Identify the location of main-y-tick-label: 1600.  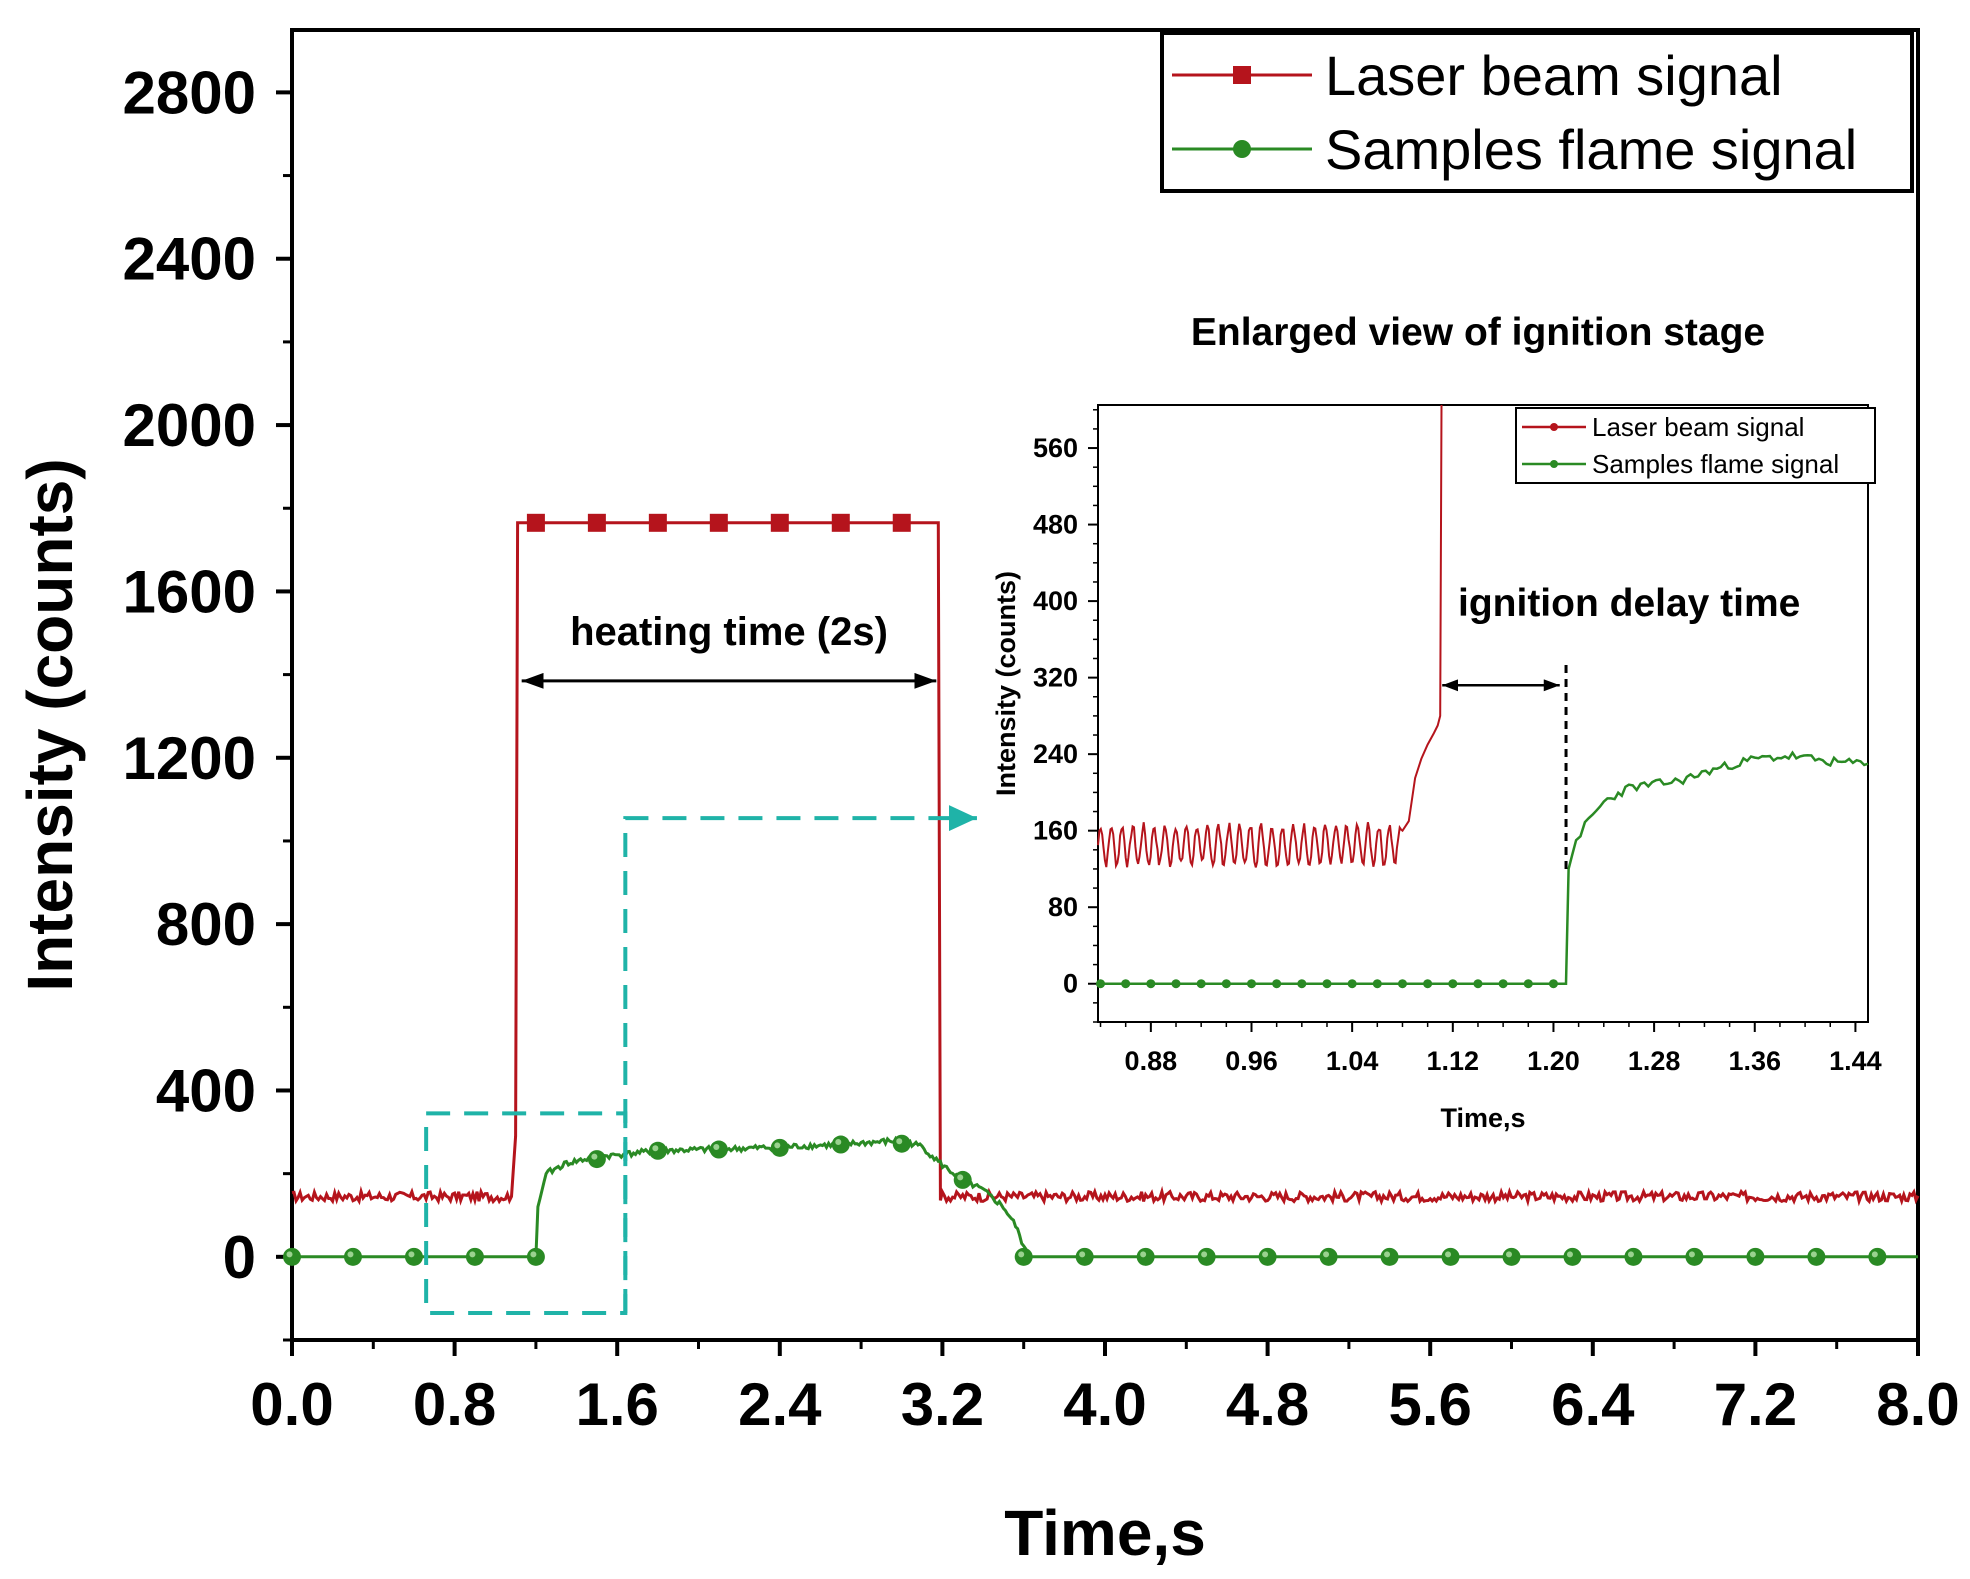
(189, 591).